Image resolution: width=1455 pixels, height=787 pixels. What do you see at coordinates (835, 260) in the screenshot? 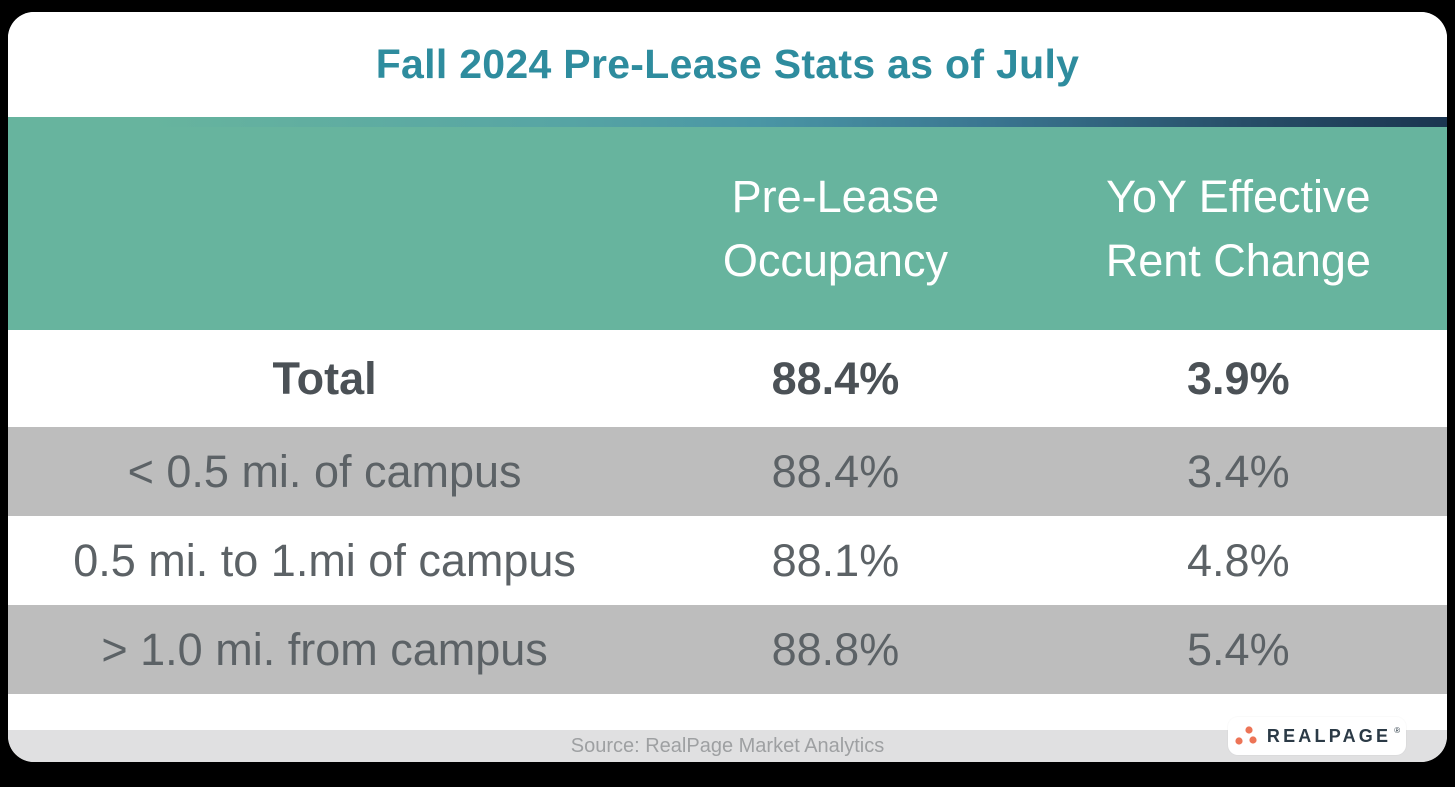
I see `column-header-occupancy-line2: Occupancy` at bounding box center [835, 260].